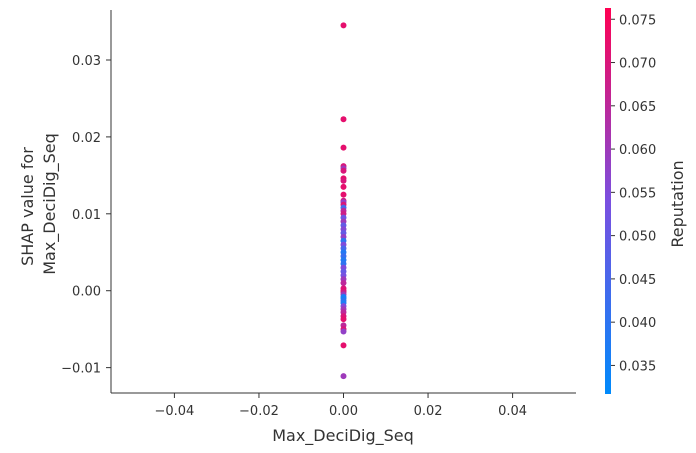  What do you see at coordinates (608, 201) in the screenshot?
I see `colorbar-gradient` at bounding box center [608, 201].